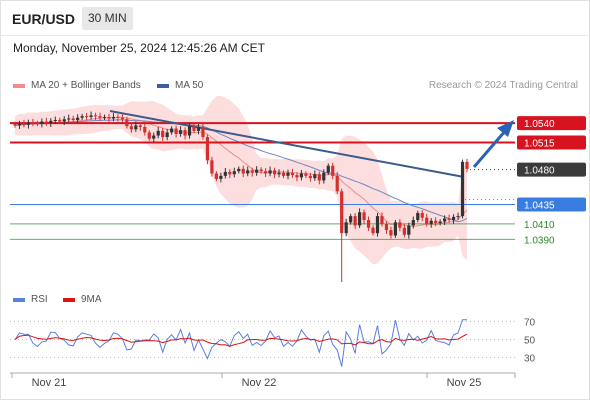  I want to click on legend-9ma-label: 9MA, so click(91, 299).